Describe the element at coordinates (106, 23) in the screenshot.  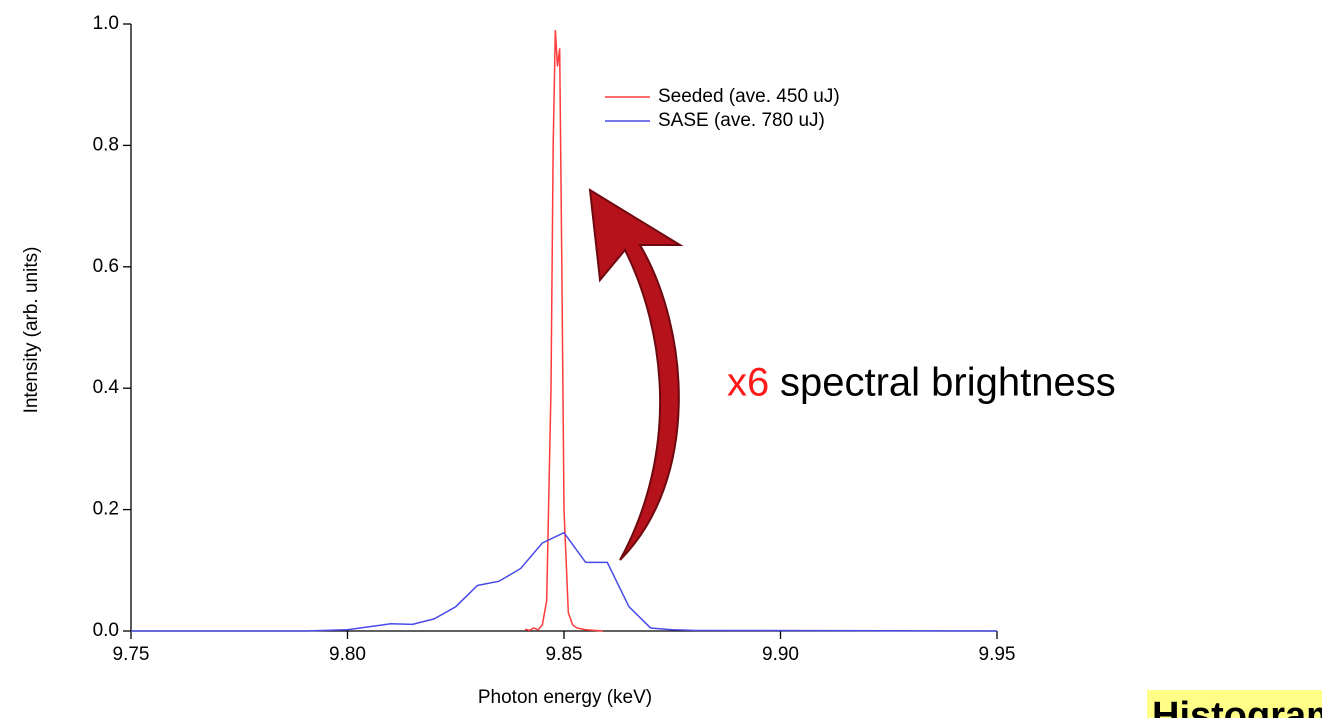
I see `y-tick-label: 1.0` at that location.